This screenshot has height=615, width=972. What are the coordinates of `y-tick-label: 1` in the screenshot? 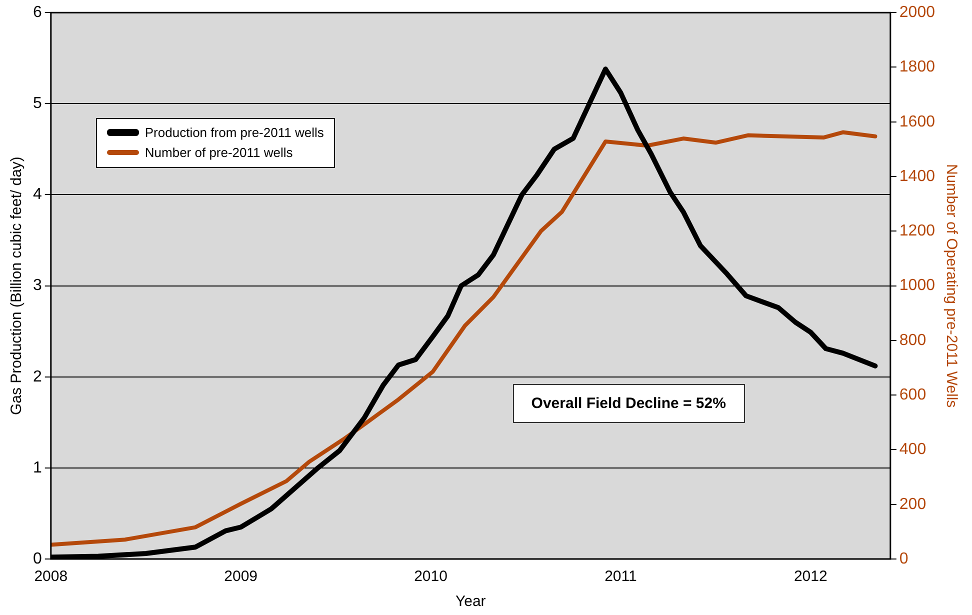 It's located at (37, 467).